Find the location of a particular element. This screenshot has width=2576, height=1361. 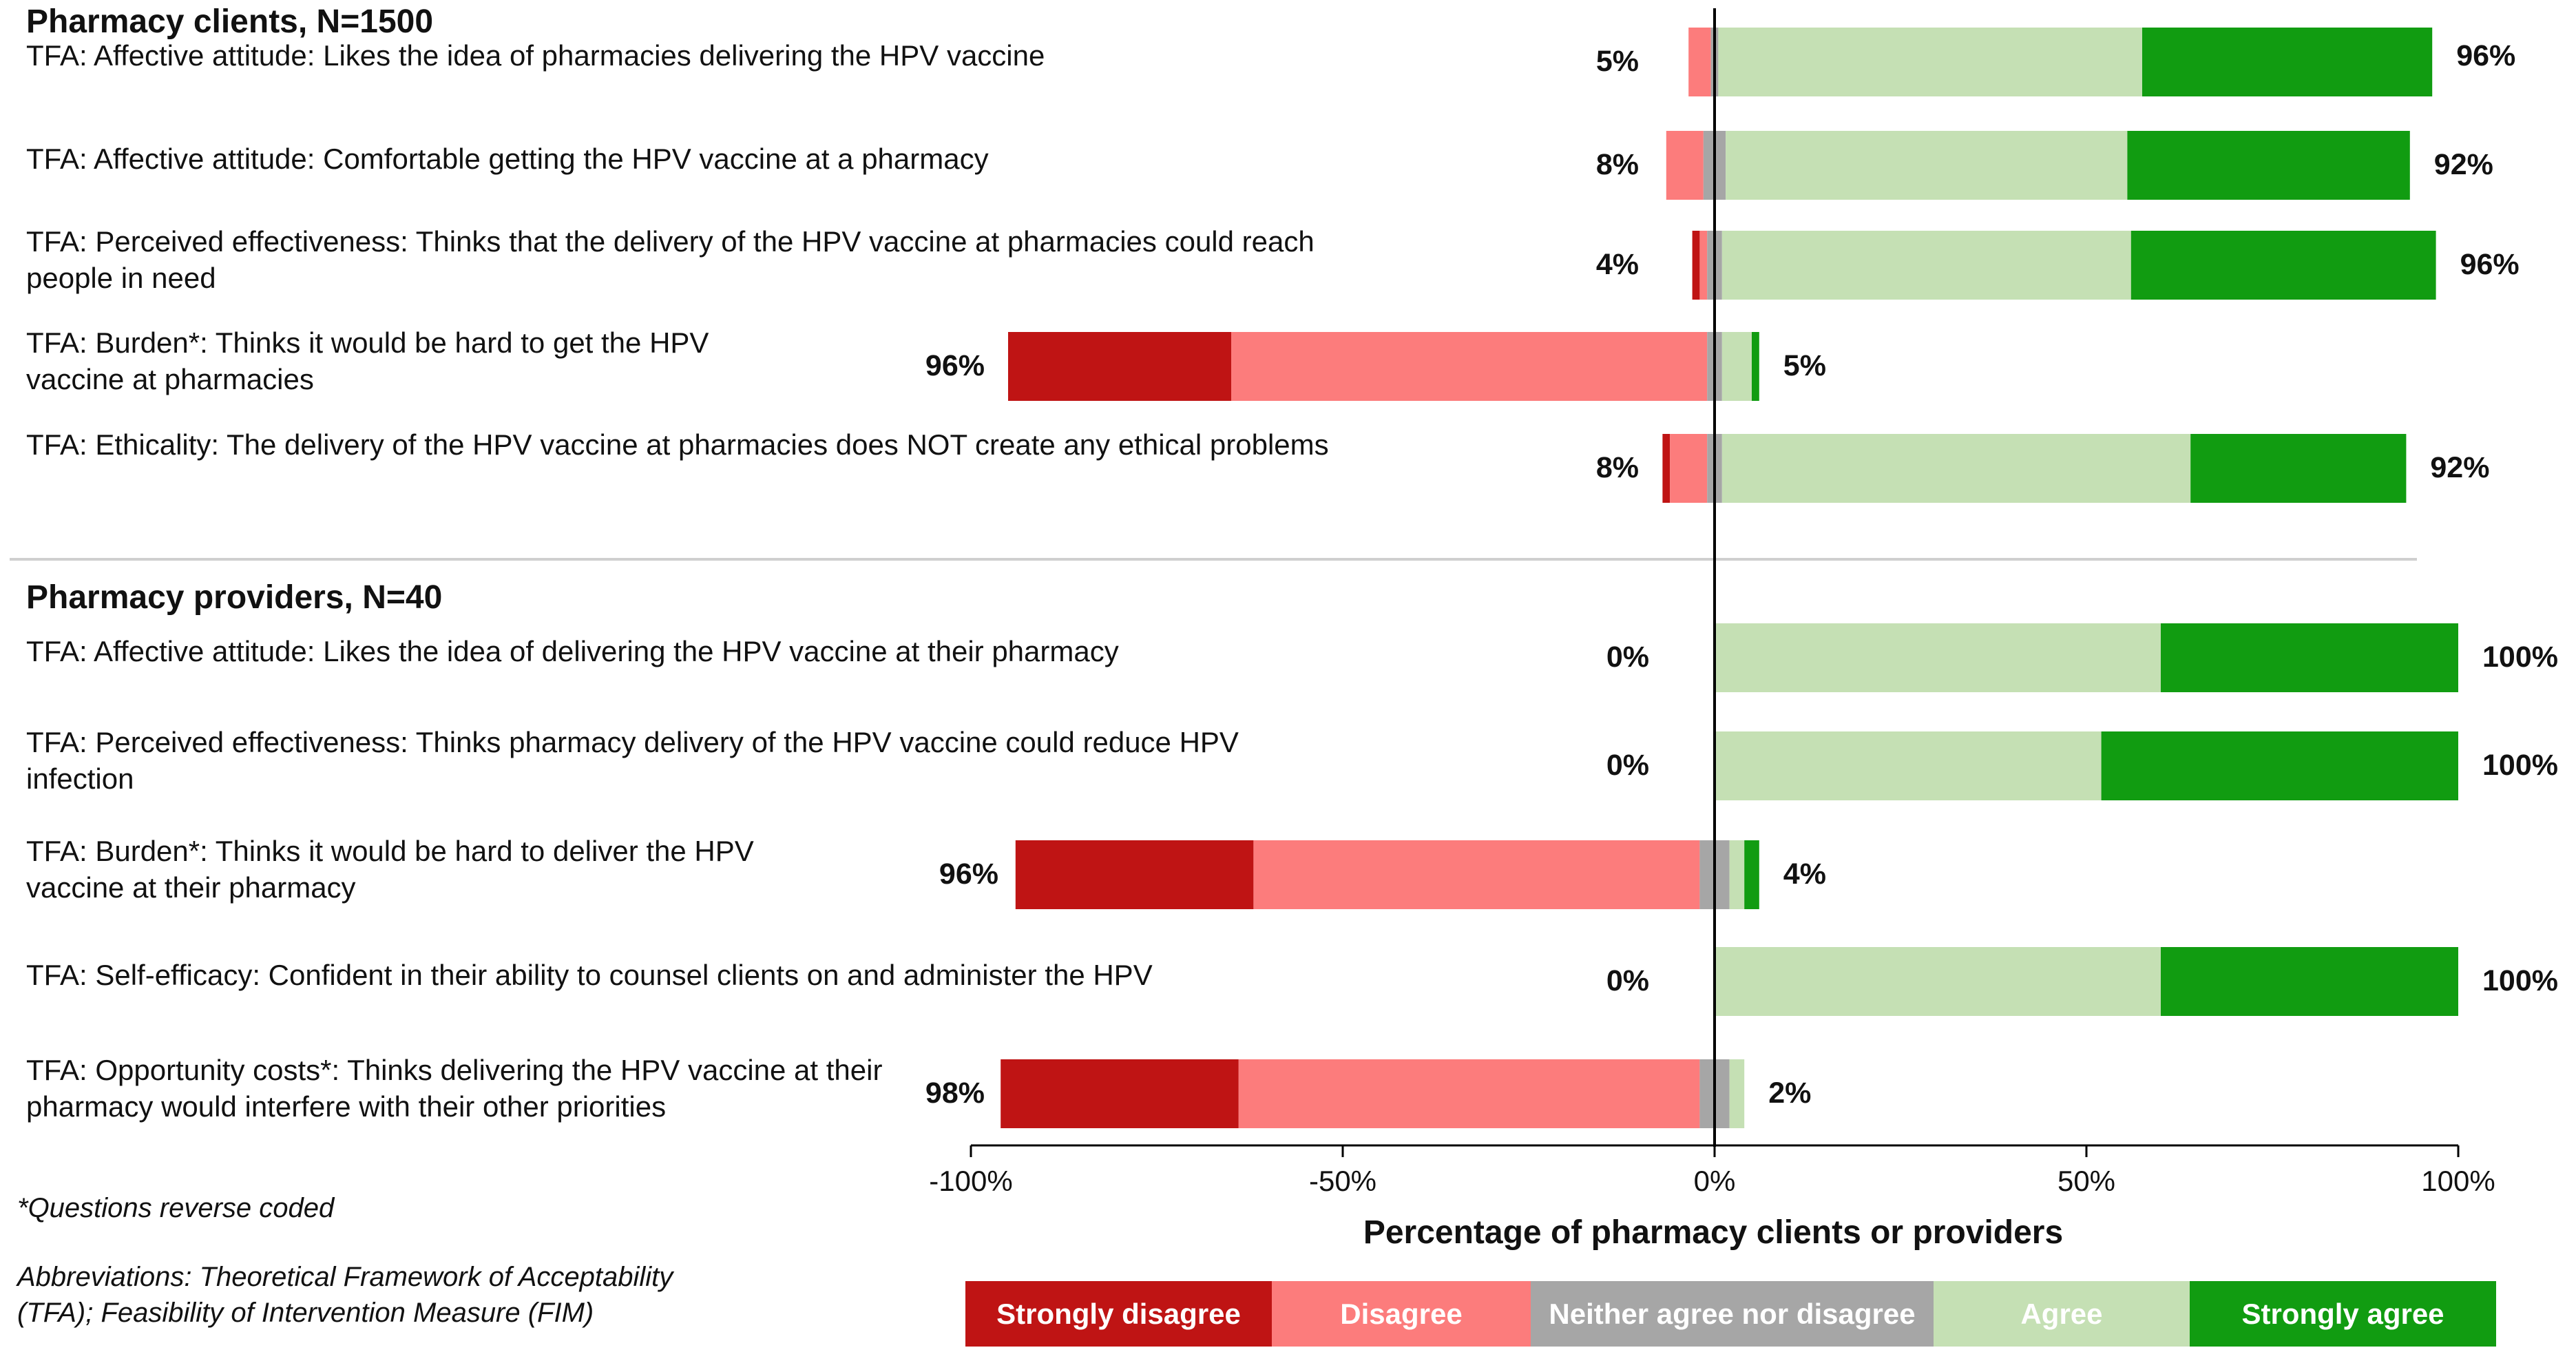

legend-item-neither: Neither agree nor disagree is located at coordinates (1732, 1314).